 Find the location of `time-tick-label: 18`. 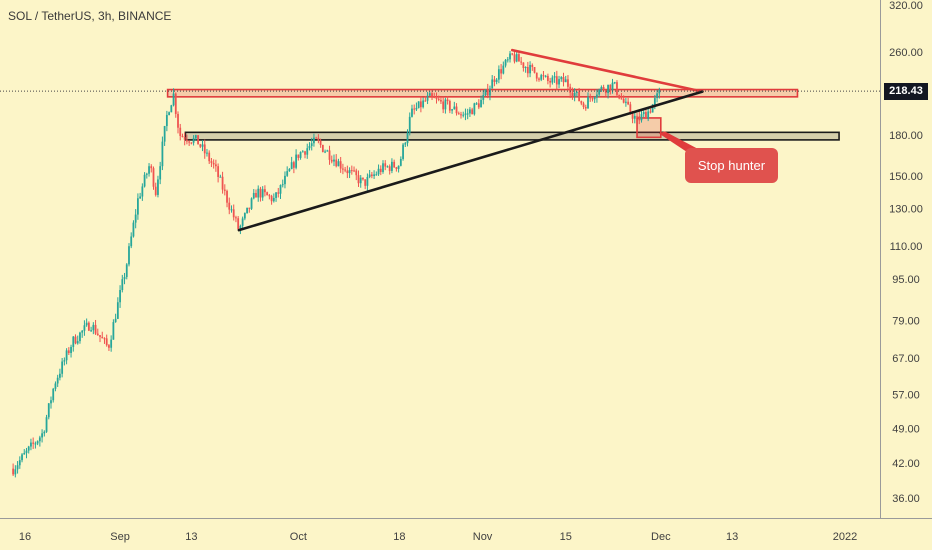

time-tick-label: 18 is located at coordinates (399, 537).